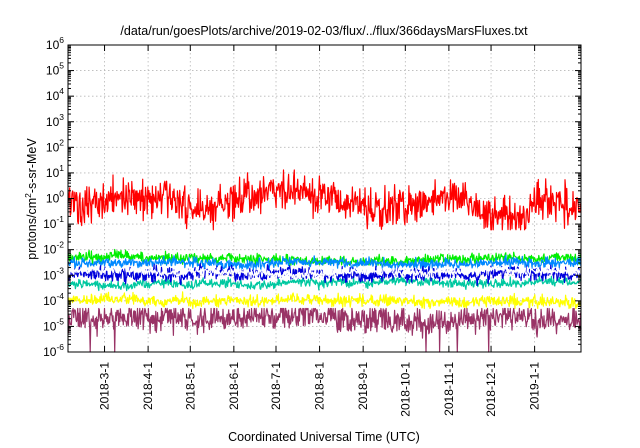 The height and width of the screenshot is (448, 640). What do you see at coordinates (60, 296) in the screenshot?
I see `y-tick-label-exp: -4` at bounding box center [60, 296].